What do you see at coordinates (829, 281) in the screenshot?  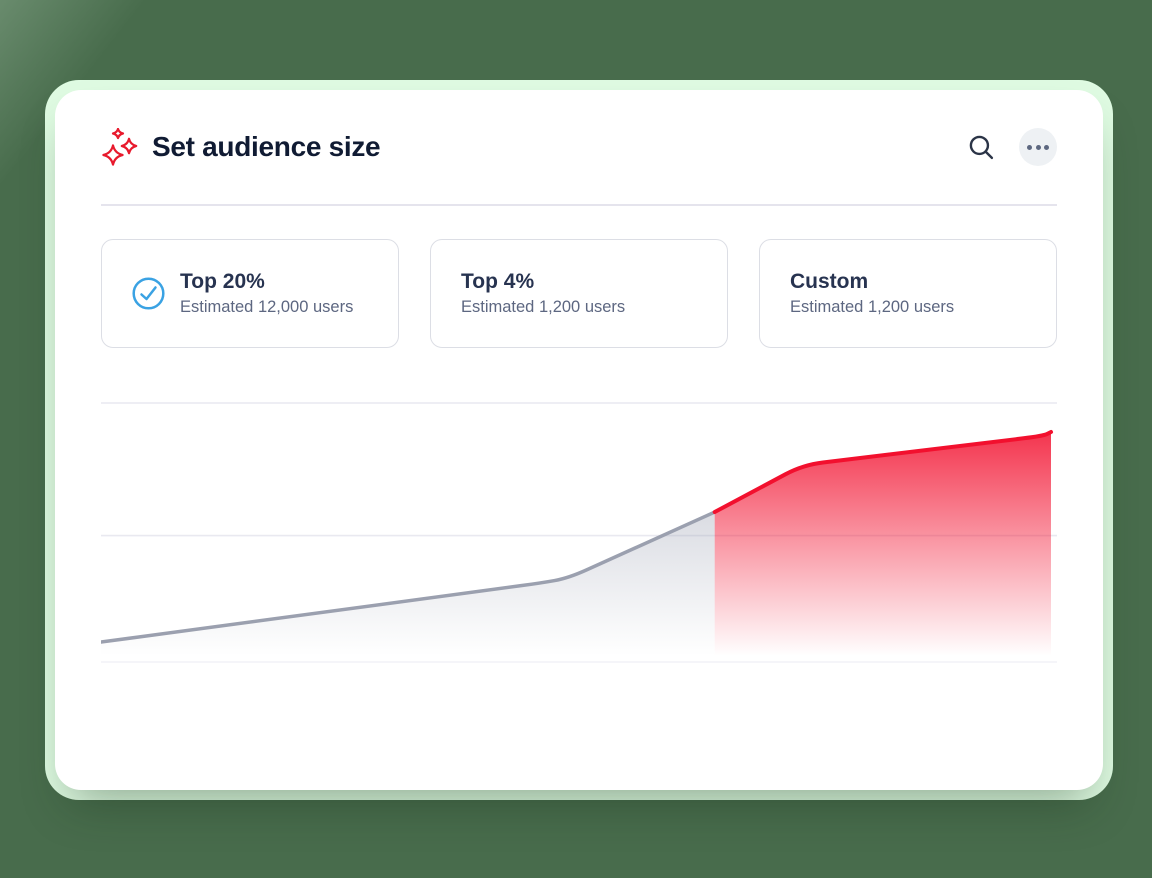 I see `option-label: Custom` at bounding box center [829, 281].